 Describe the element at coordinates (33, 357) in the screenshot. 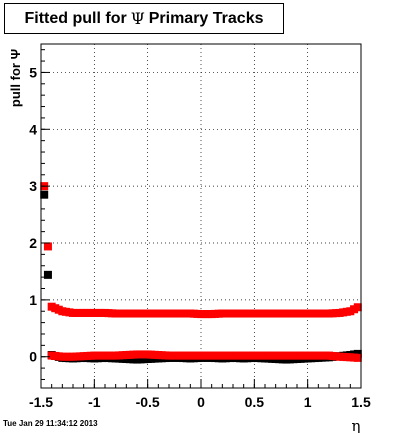

I see `y-tick-label: 0` at that location.